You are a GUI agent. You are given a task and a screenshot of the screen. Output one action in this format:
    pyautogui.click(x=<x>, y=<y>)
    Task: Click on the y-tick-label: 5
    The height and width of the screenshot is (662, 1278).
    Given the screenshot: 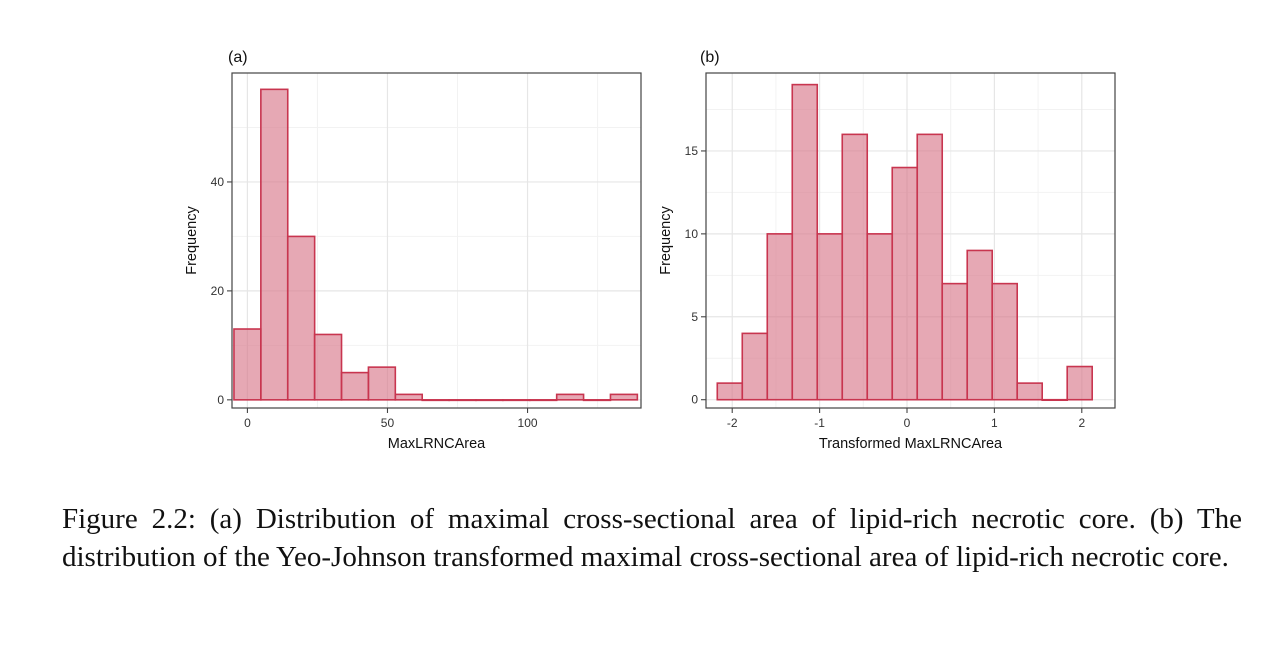 What is the action you would take?
    pyautogui.click(x=694, y=317)
    